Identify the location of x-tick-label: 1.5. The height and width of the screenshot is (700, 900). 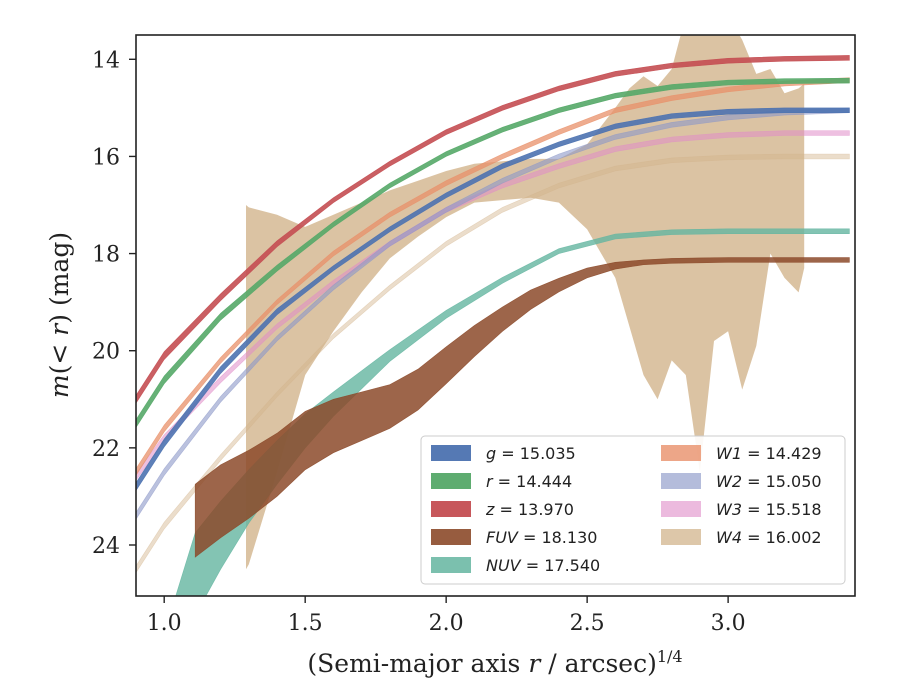
(305, 623).